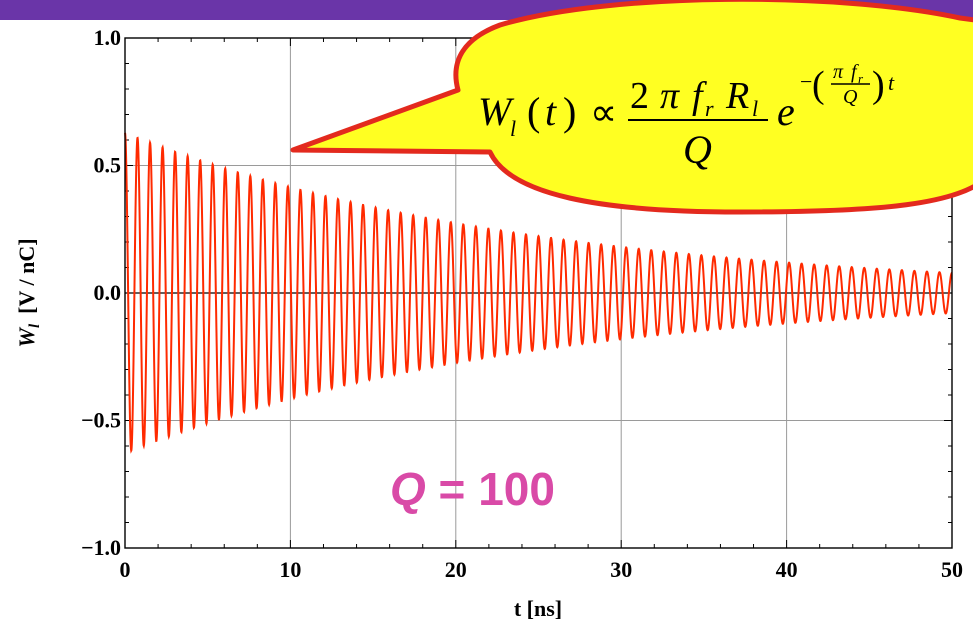  I want to click on y-tick-label: −0.5, so click(101, 420).